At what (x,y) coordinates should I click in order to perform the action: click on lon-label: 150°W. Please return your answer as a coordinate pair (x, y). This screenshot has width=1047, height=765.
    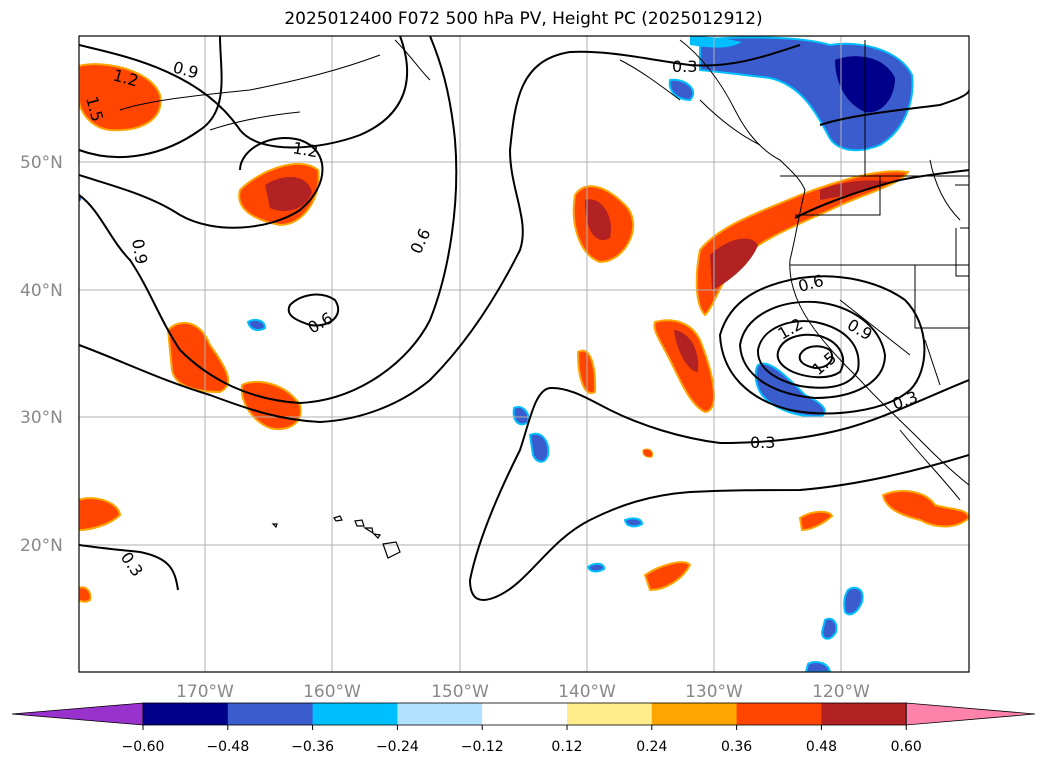
    Looking at the image, I should click on (460, 692).